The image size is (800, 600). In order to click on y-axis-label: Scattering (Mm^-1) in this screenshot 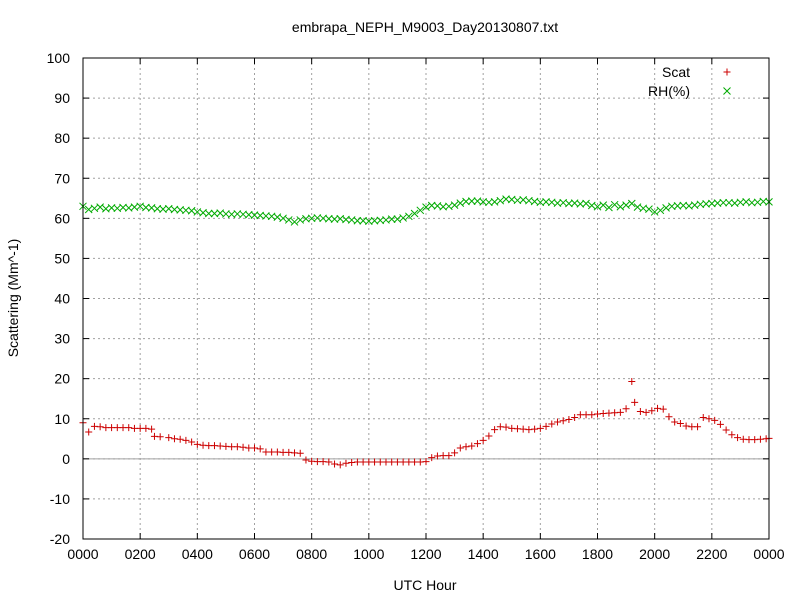, I will do `click(13, 298)`.